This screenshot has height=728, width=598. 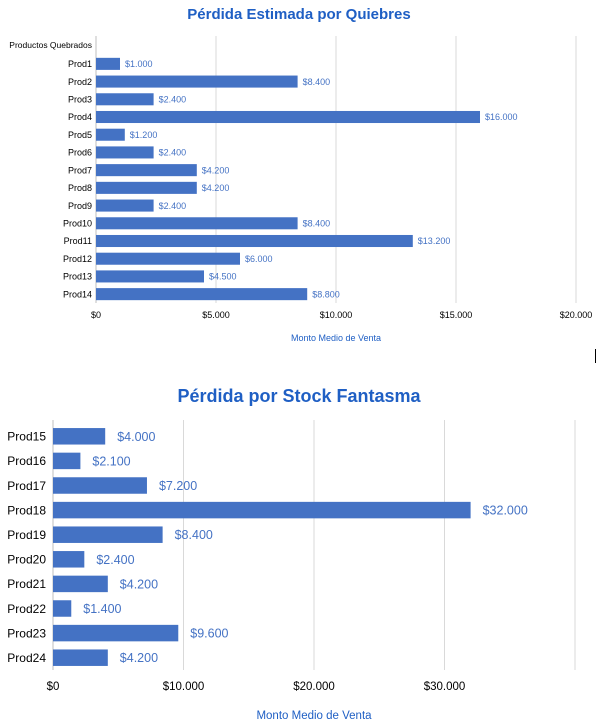 I want to click on chart1-category-label: Prod8, so click(x=80, y=188).